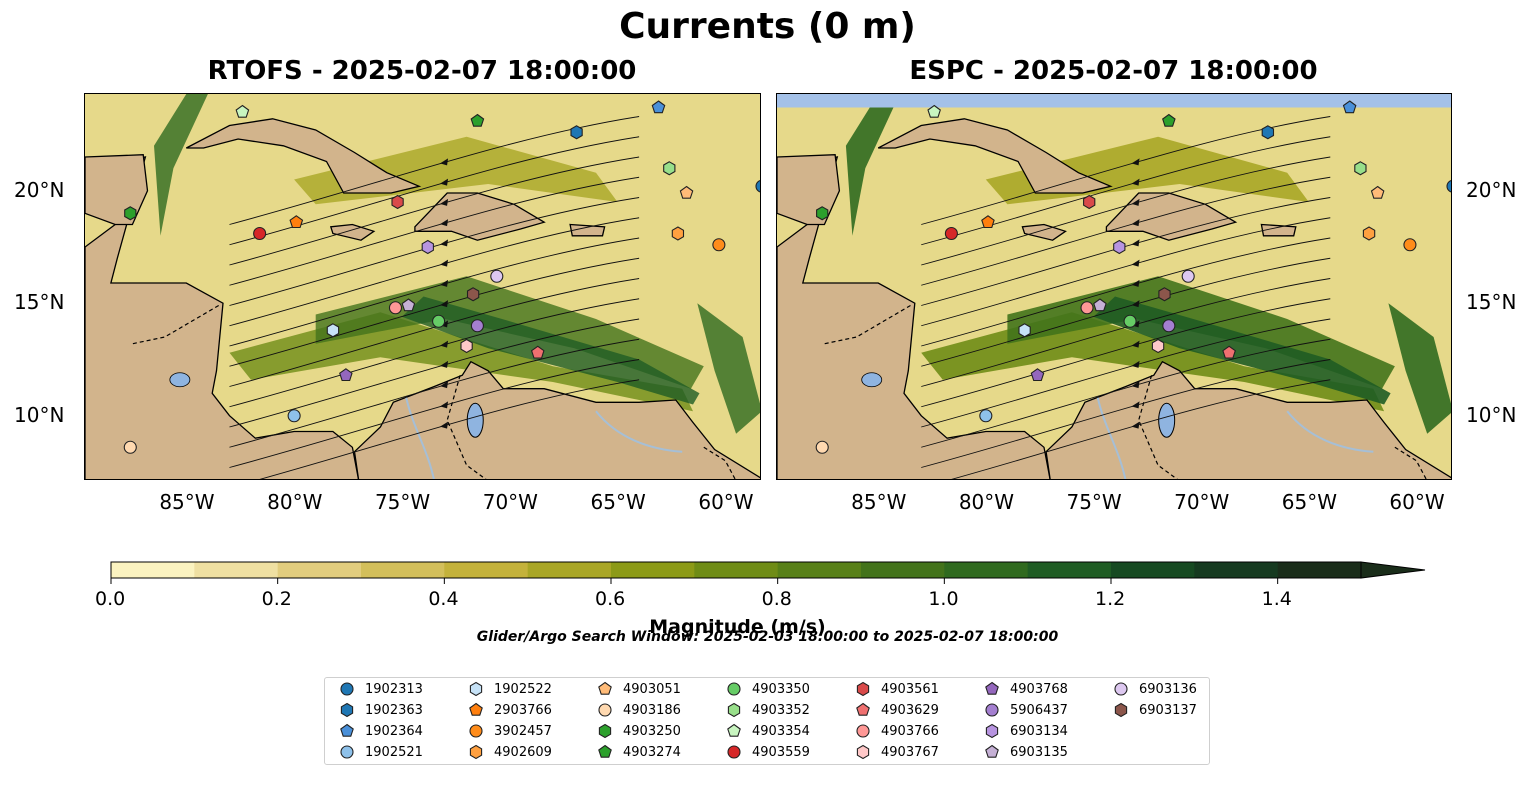  I want to click on legend-item-4903767: 4903767, so click(897, 752).